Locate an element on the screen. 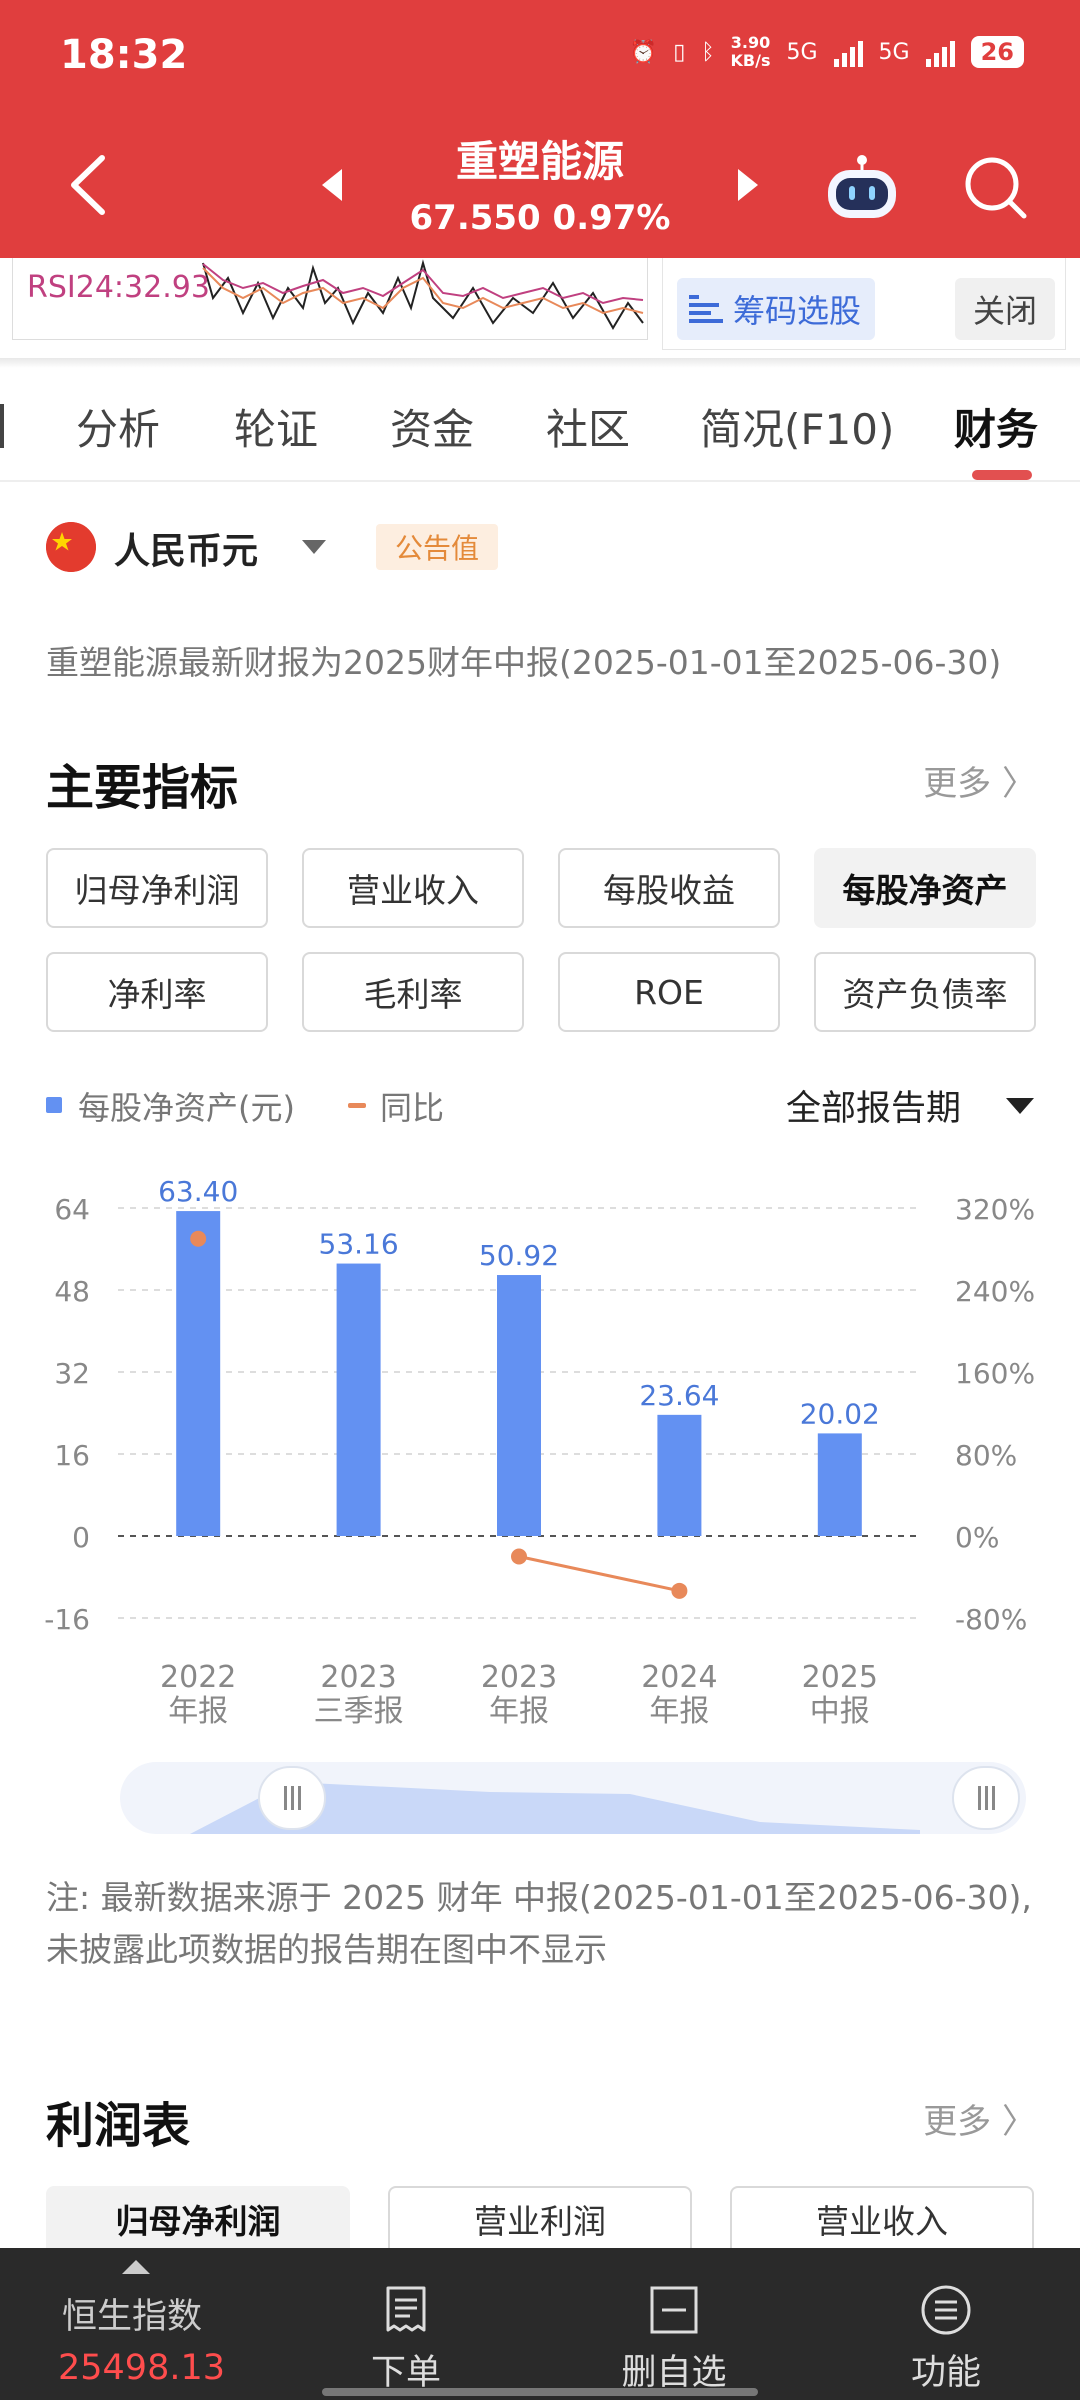  search-icon is located at coordinates (995, 187).